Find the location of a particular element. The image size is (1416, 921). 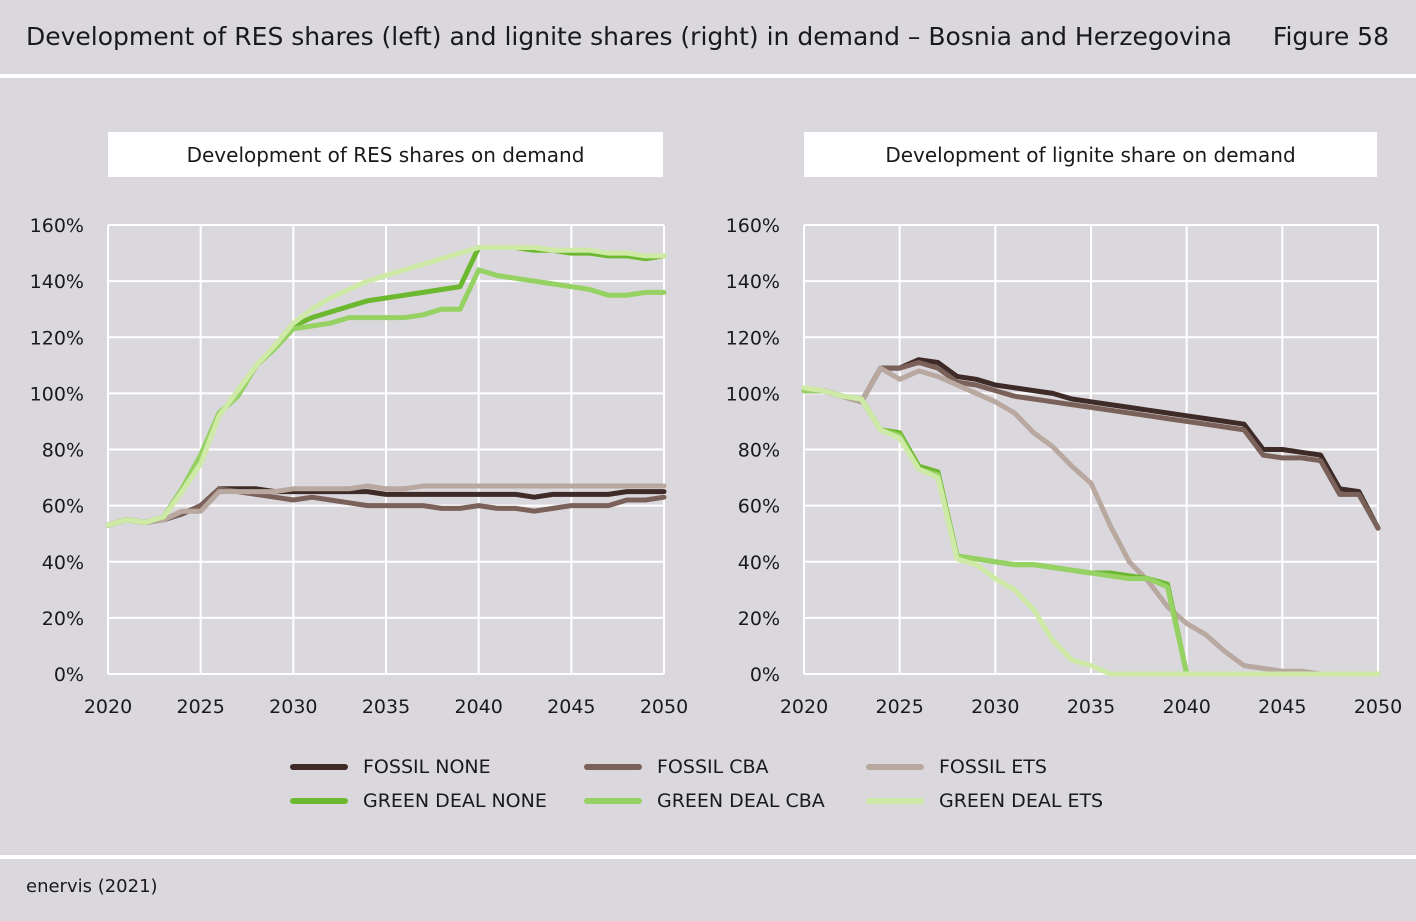

right-x-tick-label: 2045 is located at coordinates (1282, 707).